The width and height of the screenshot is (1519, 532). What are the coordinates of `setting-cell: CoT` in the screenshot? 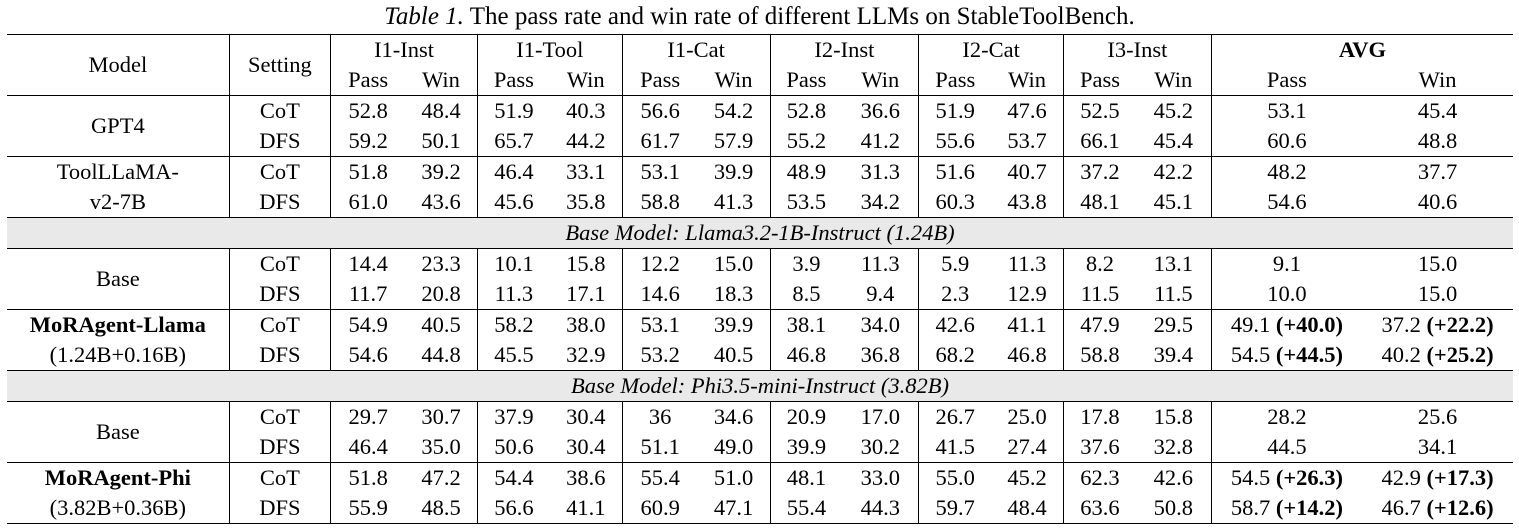 It's located at (279, 171).